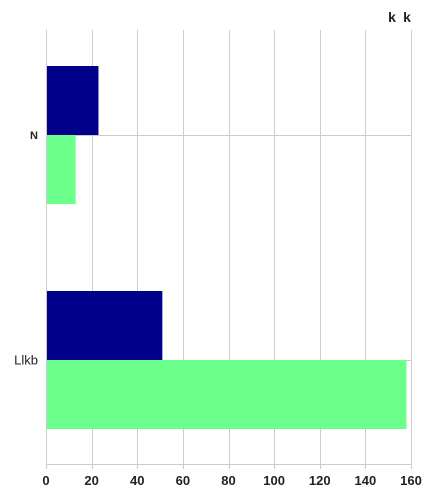 This screenshot has width=434, height=496. Describe the element at coordinates (366, 480) in the screenshot. I see `x-tick-label: 140` at that location.